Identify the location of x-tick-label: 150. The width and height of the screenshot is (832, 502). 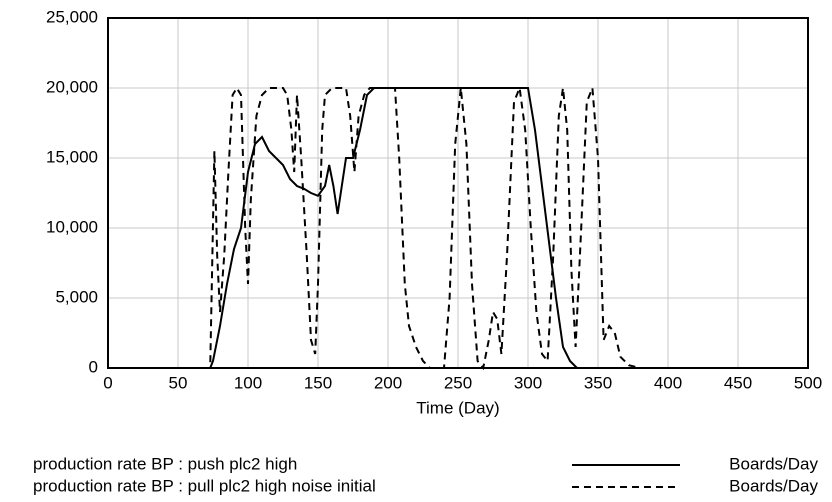
(318, 382).